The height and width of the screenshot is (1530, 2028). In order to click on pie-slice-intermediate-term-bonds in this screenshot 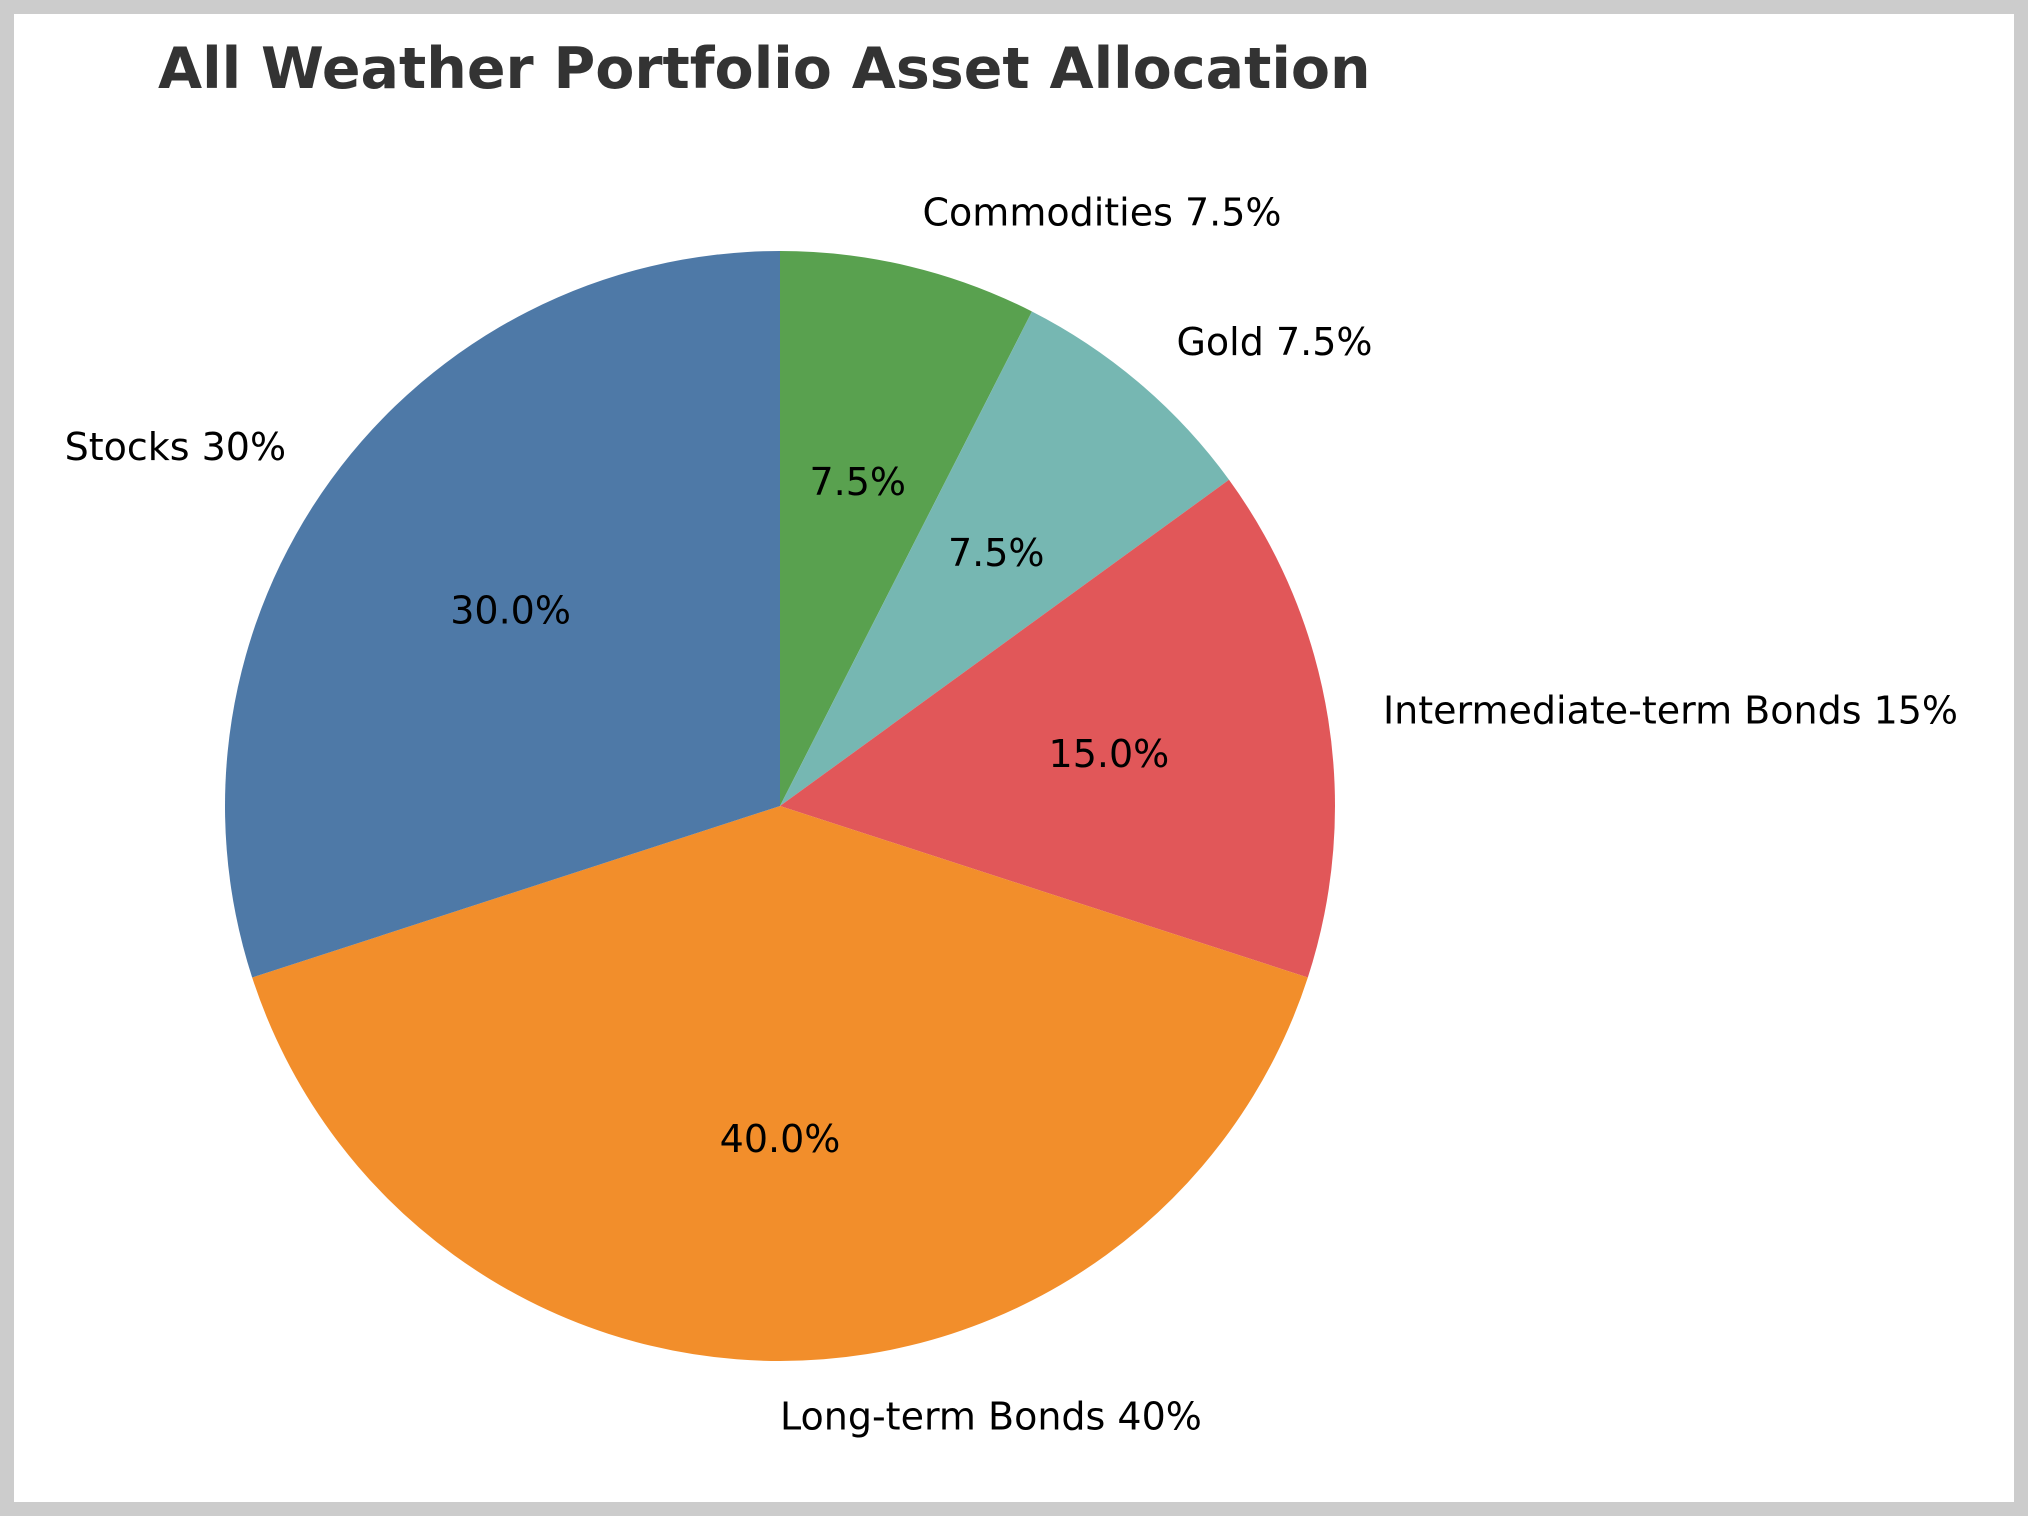, I will do `click(1058, 728)`.